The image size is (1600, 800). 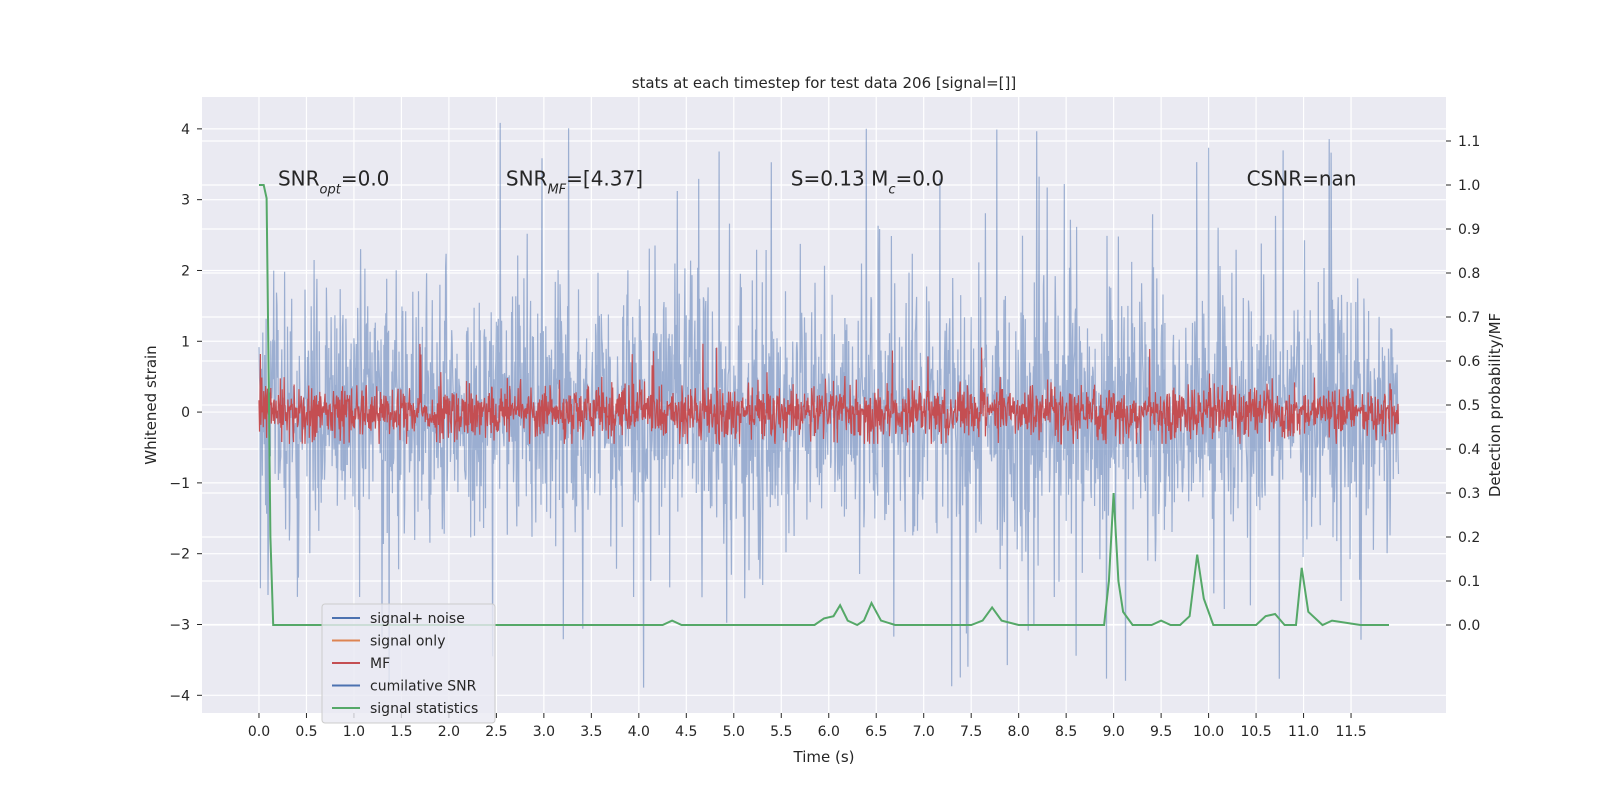 I want to click on y-right-tick-label: 1.0, so click(x=1469, y=186).